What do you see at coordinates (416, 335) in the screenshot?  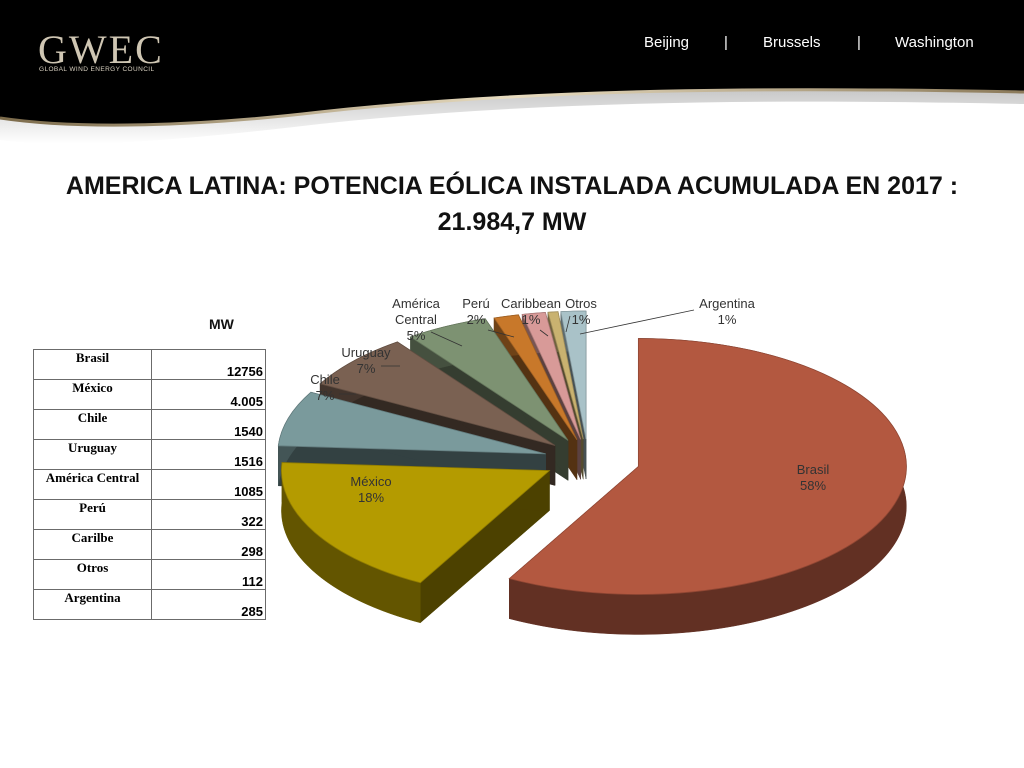 I see `slice-percent-label: 5%` at bounding box center [416, 335].